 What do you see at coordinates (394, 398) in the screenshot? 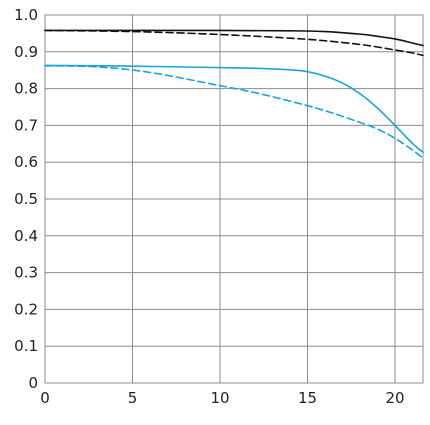
I see `x-tick-label: 20` at bounding box center [394, 398].